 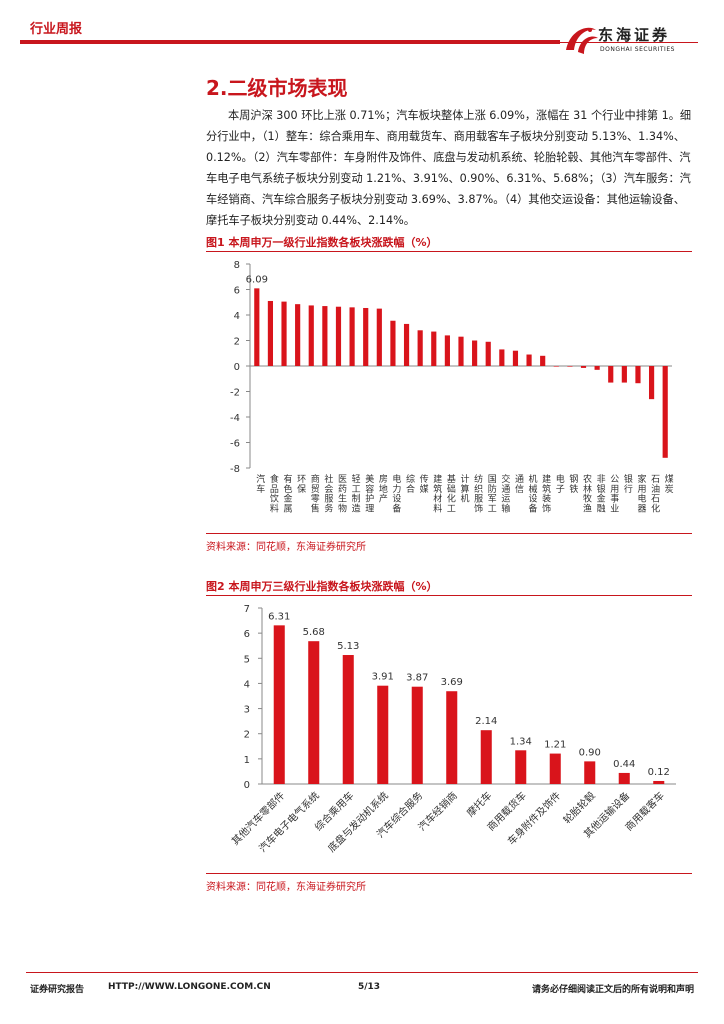 I want to click on x-tick-char: 器, so click(x=641, y=508).